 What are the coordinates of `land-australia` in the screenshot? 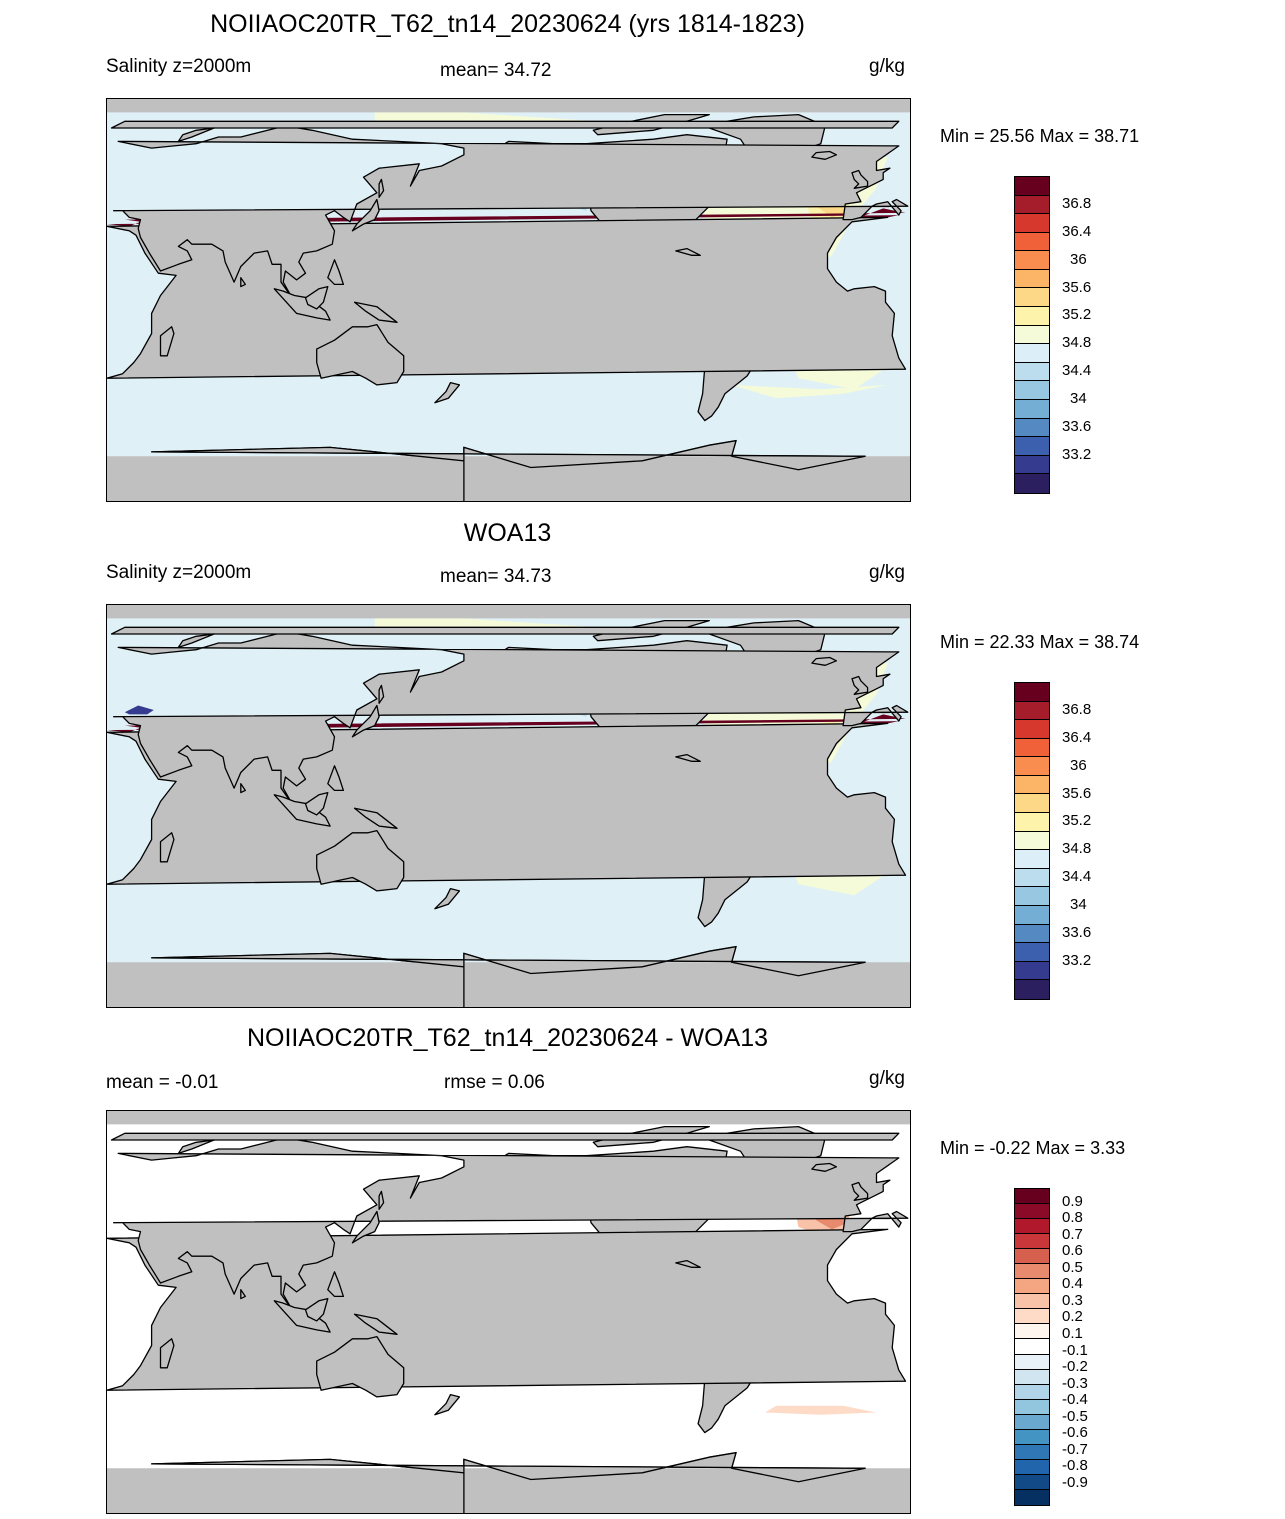 It's located at (360, 354).